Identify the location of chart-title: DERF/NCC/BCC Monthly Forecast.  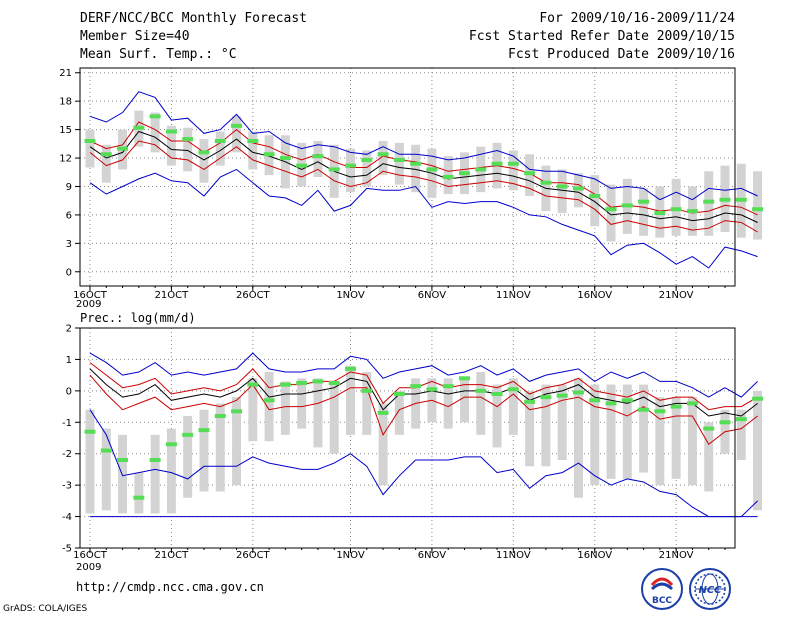
(193, 18).